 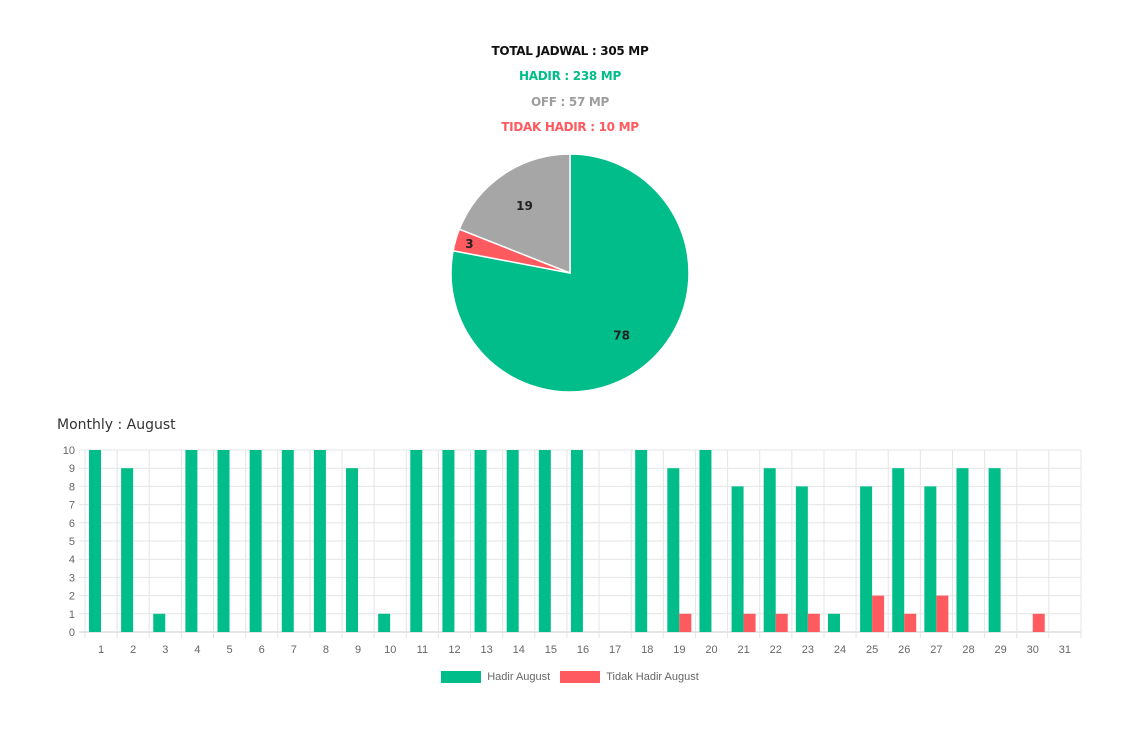 I want to click on x-tick-label: 22, so click(x=776, y=650).